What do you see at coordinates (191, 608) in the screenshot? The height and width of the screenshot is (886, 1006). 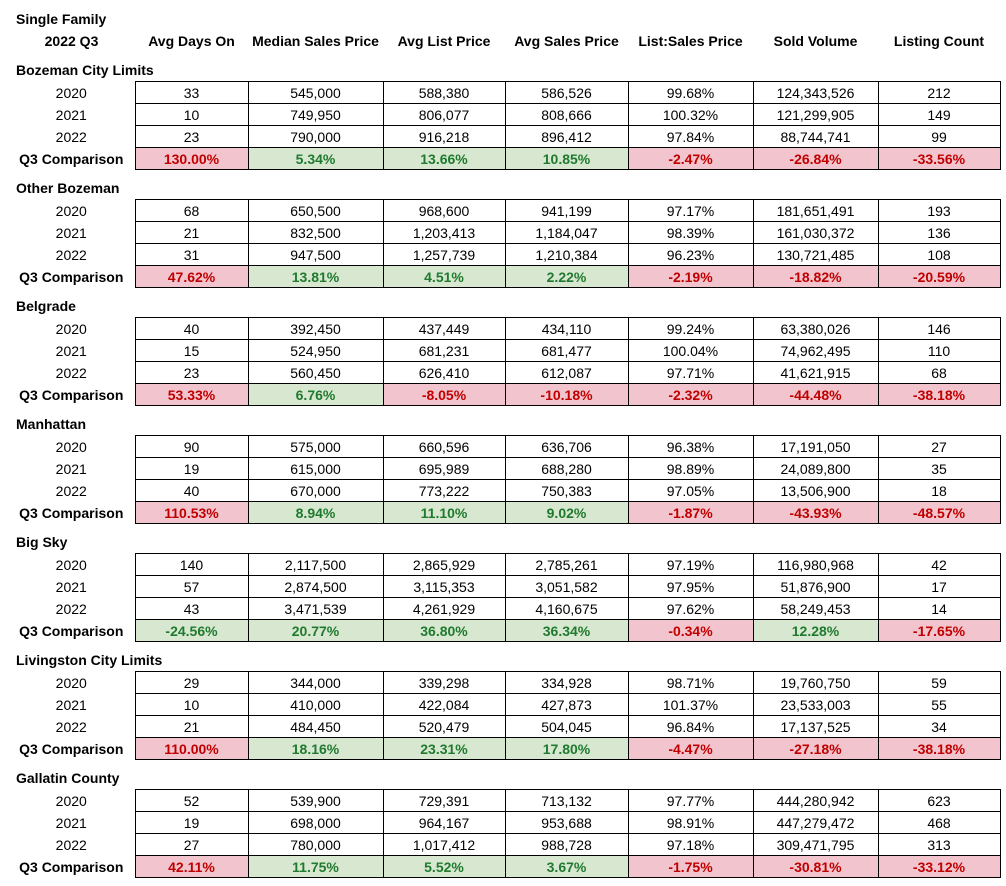 I see `data-cell: 43` at bounding box center [191, 608].